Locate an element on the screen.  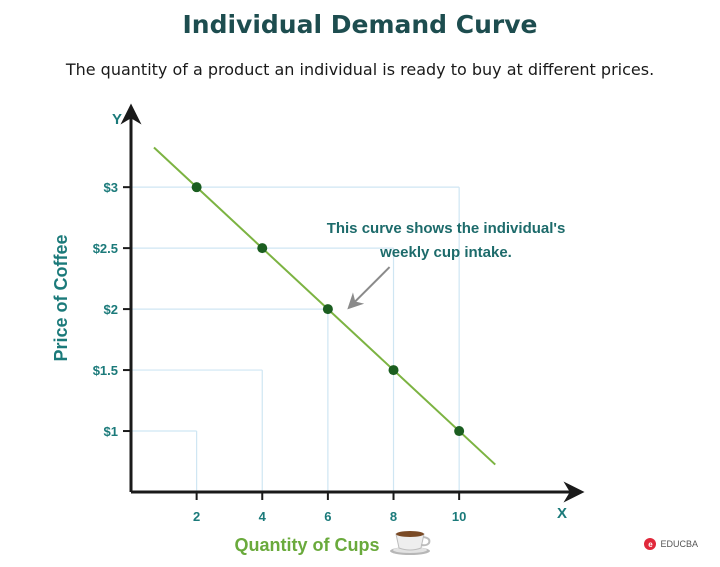
educba-watermark: e EDUCBA is located at coordinates (671, 544).